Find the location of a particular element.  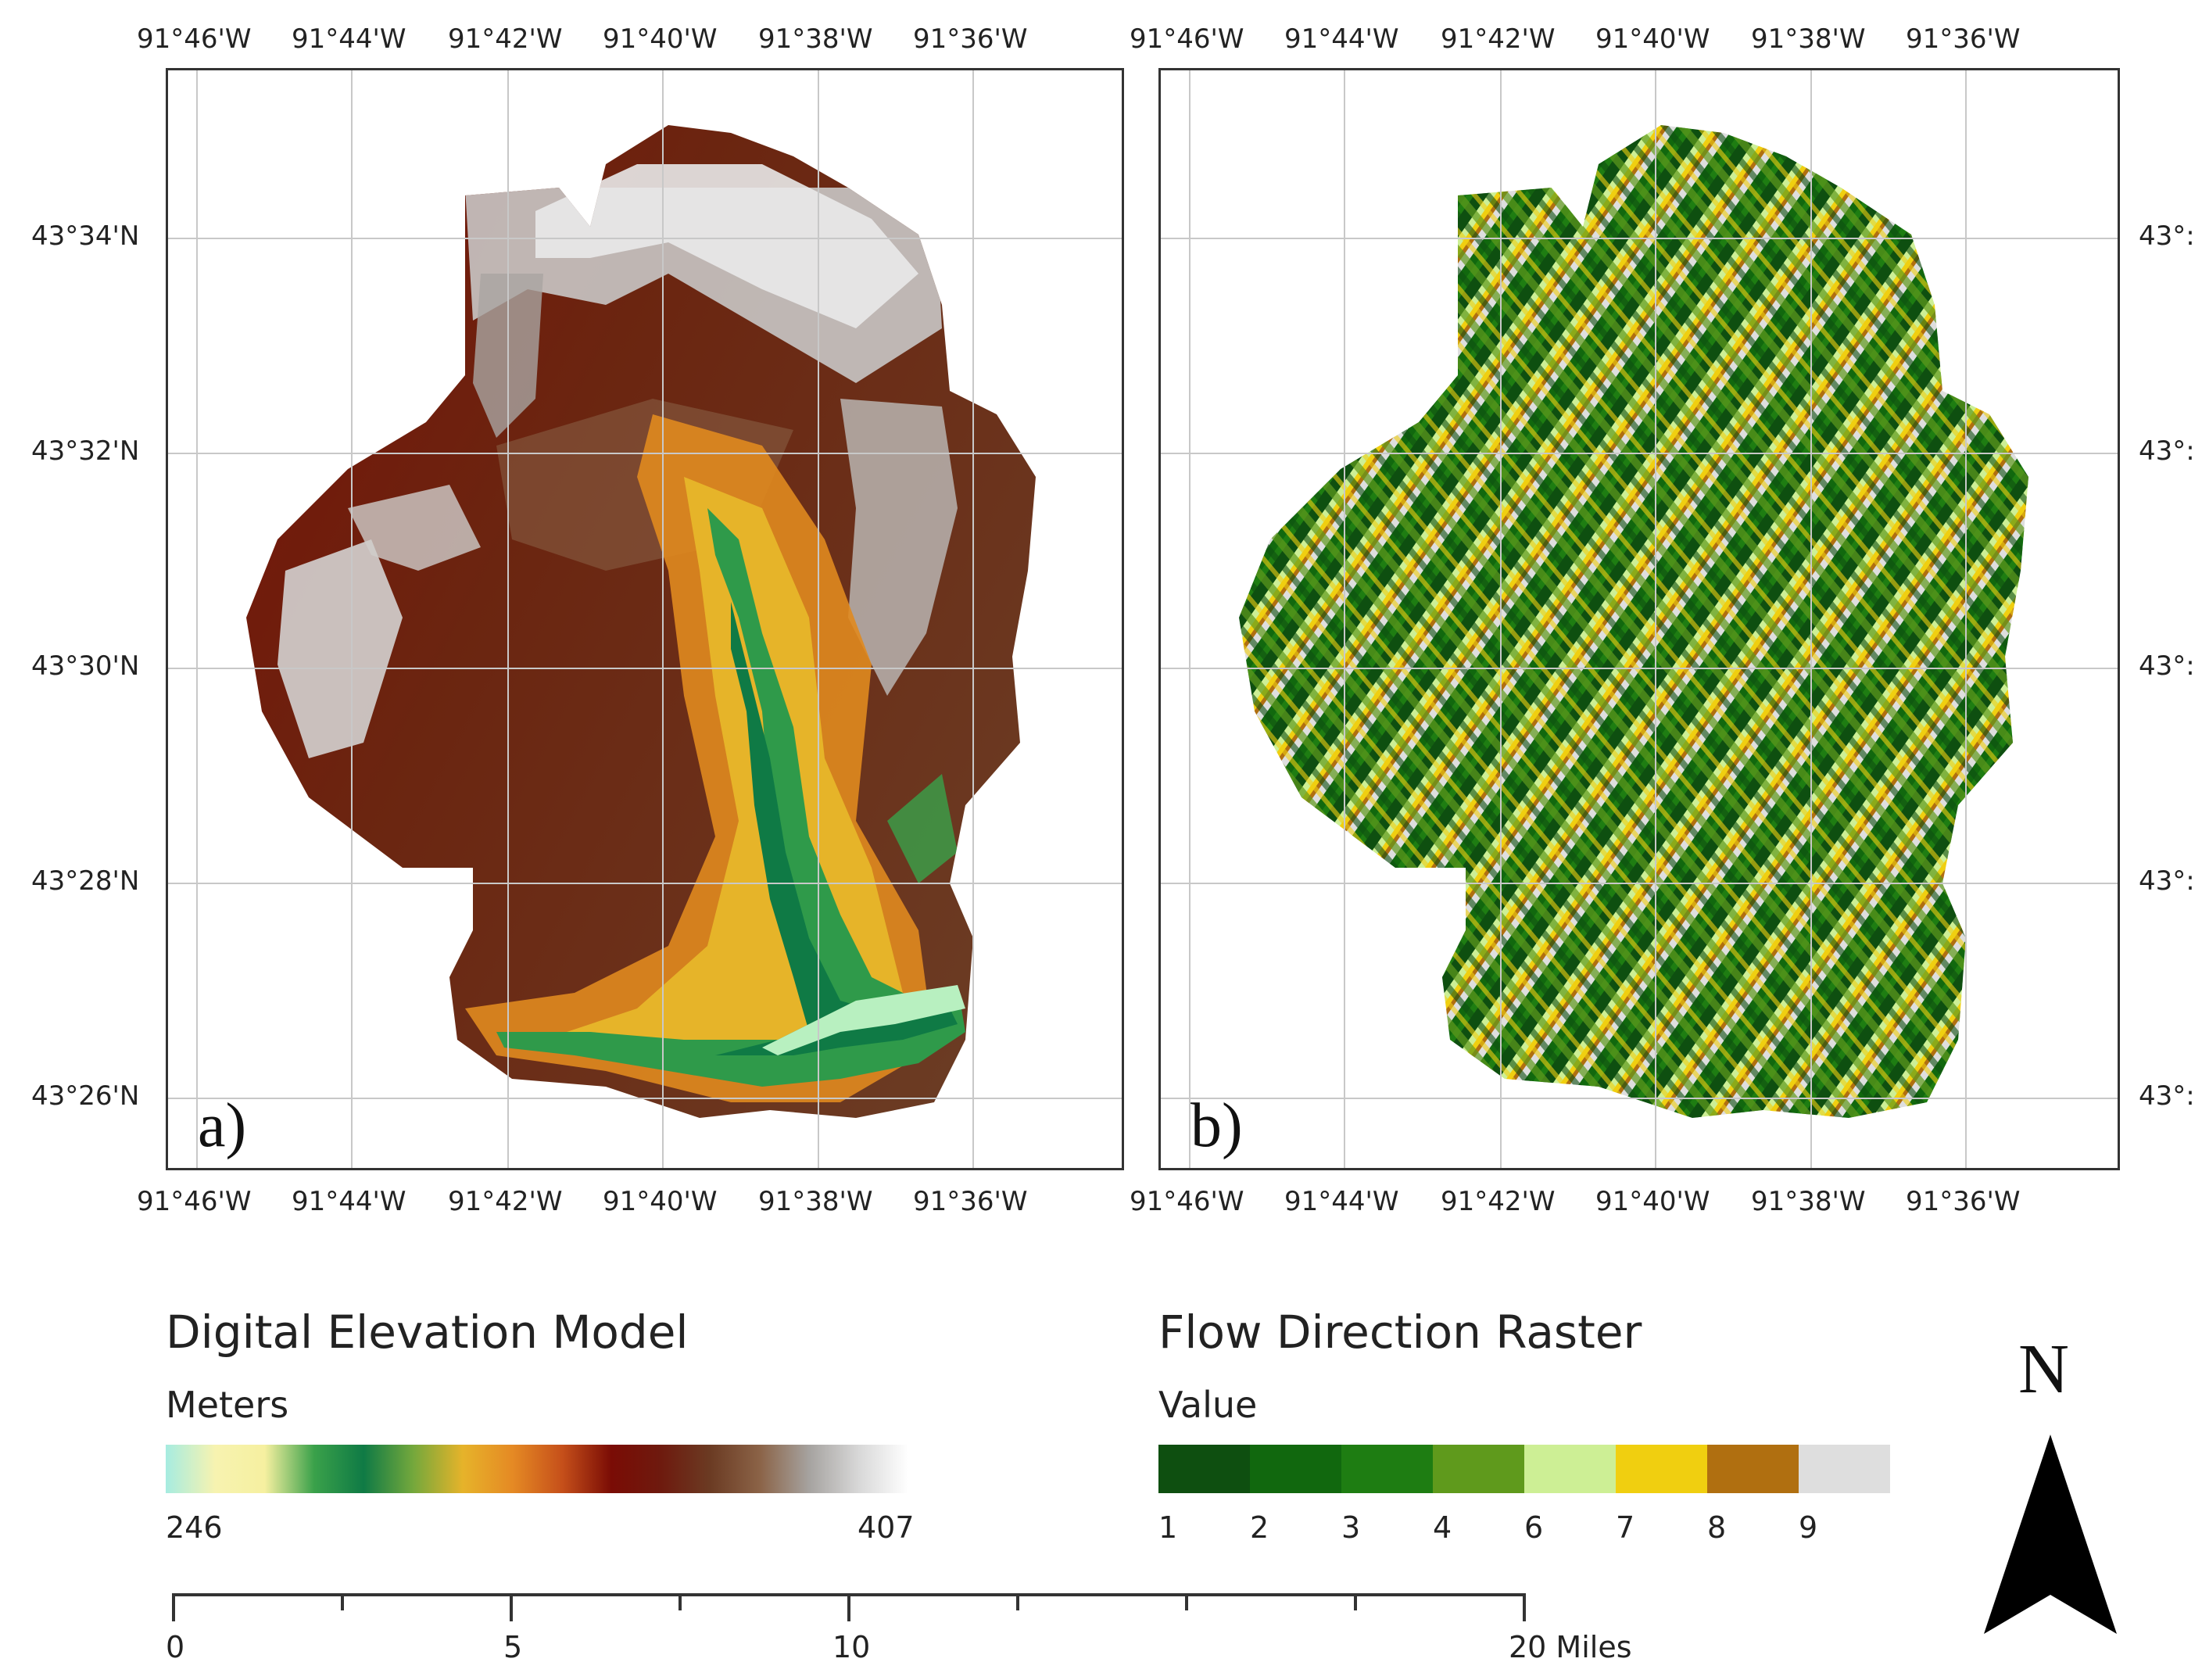

north-label: N is located at coordinates (2043, 1369).